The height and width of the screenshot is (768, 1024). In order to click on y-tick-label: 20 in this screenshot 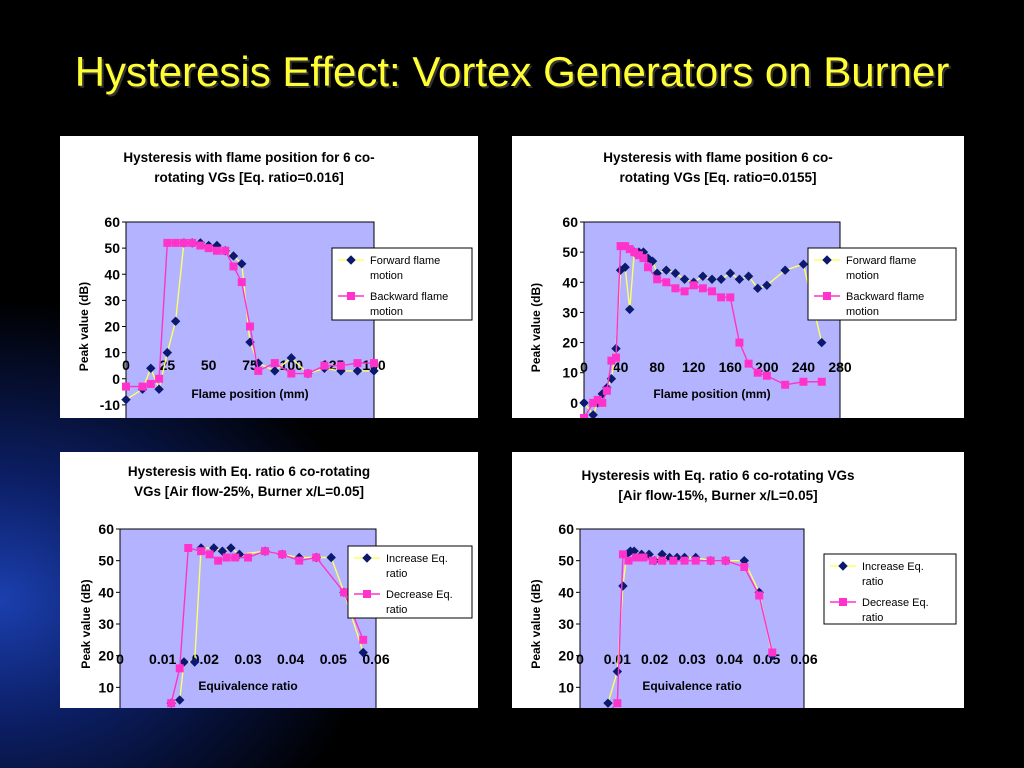, I will do `click(106, 656)`.